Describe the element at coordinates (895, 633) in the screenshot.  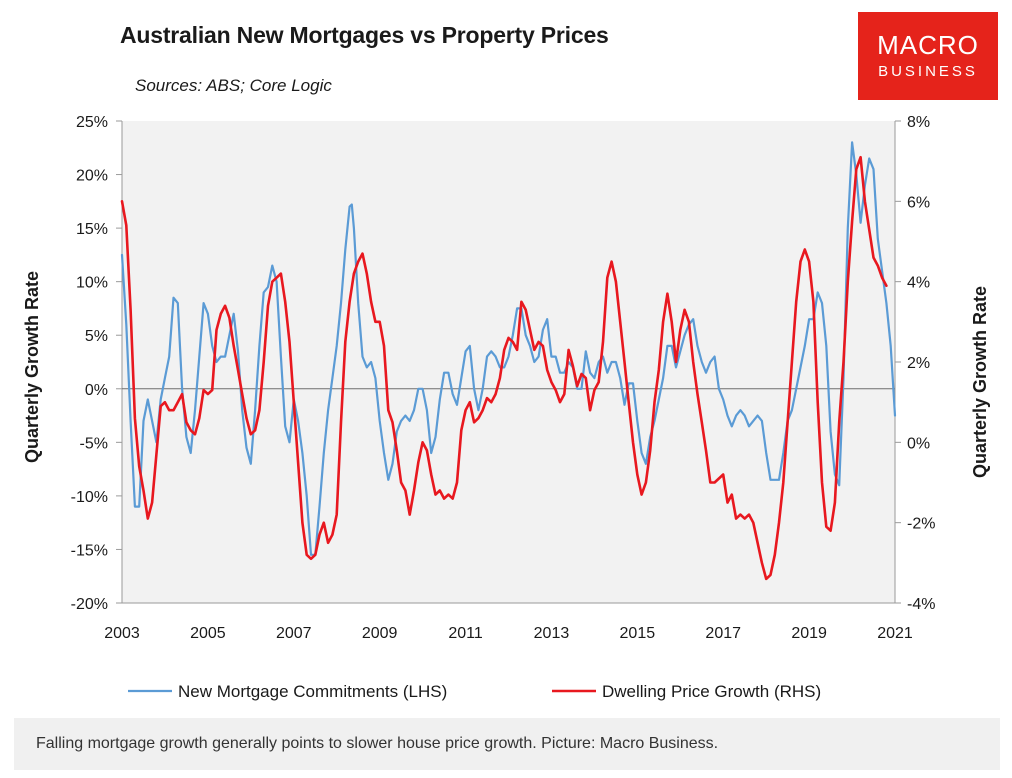
I see `x-tick-label: 2021` at that location.